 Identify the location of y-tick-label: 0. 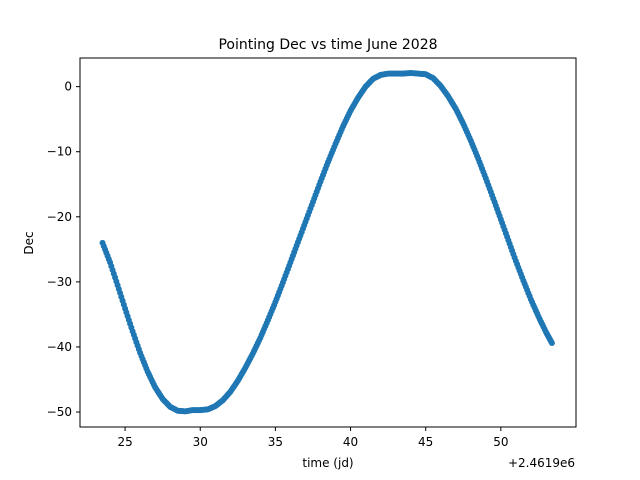
(68, 87).